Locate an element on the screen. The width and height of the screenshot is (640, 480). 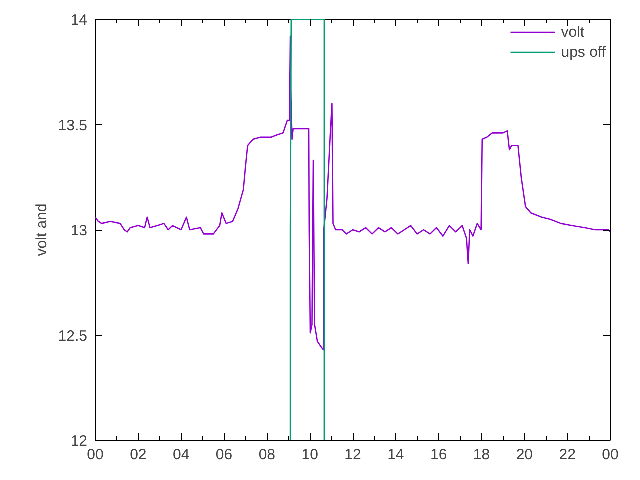
x-tick-label: 02 is located at coordinates (138, 455).